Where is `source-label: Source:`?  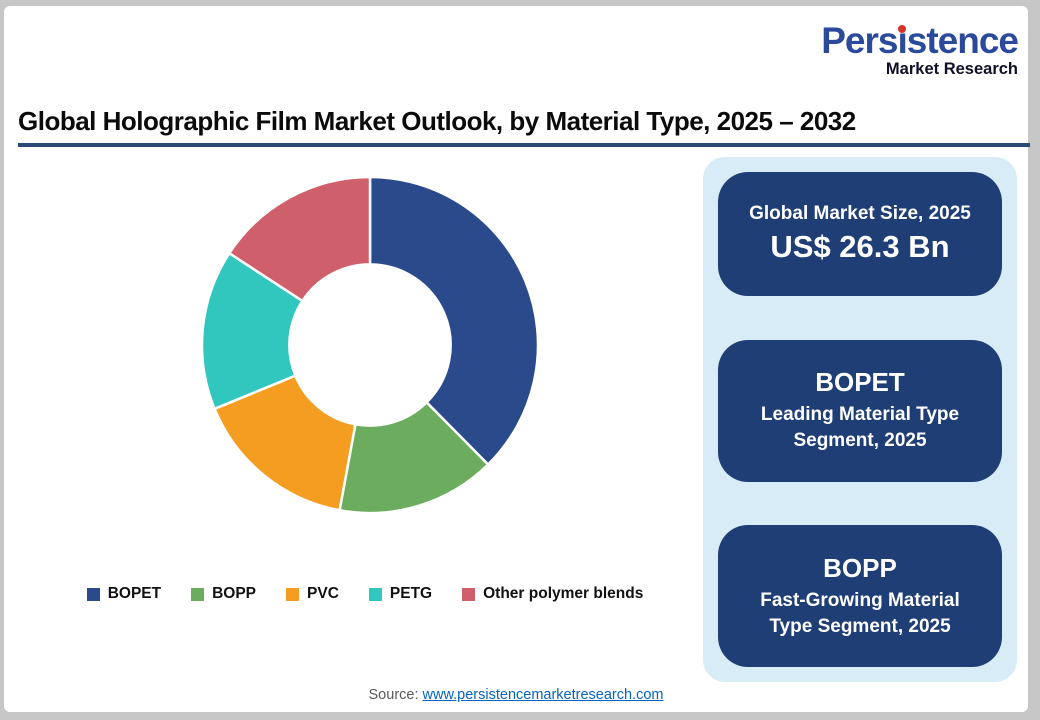
source-label: Source: is located at coordinates (393, 695).